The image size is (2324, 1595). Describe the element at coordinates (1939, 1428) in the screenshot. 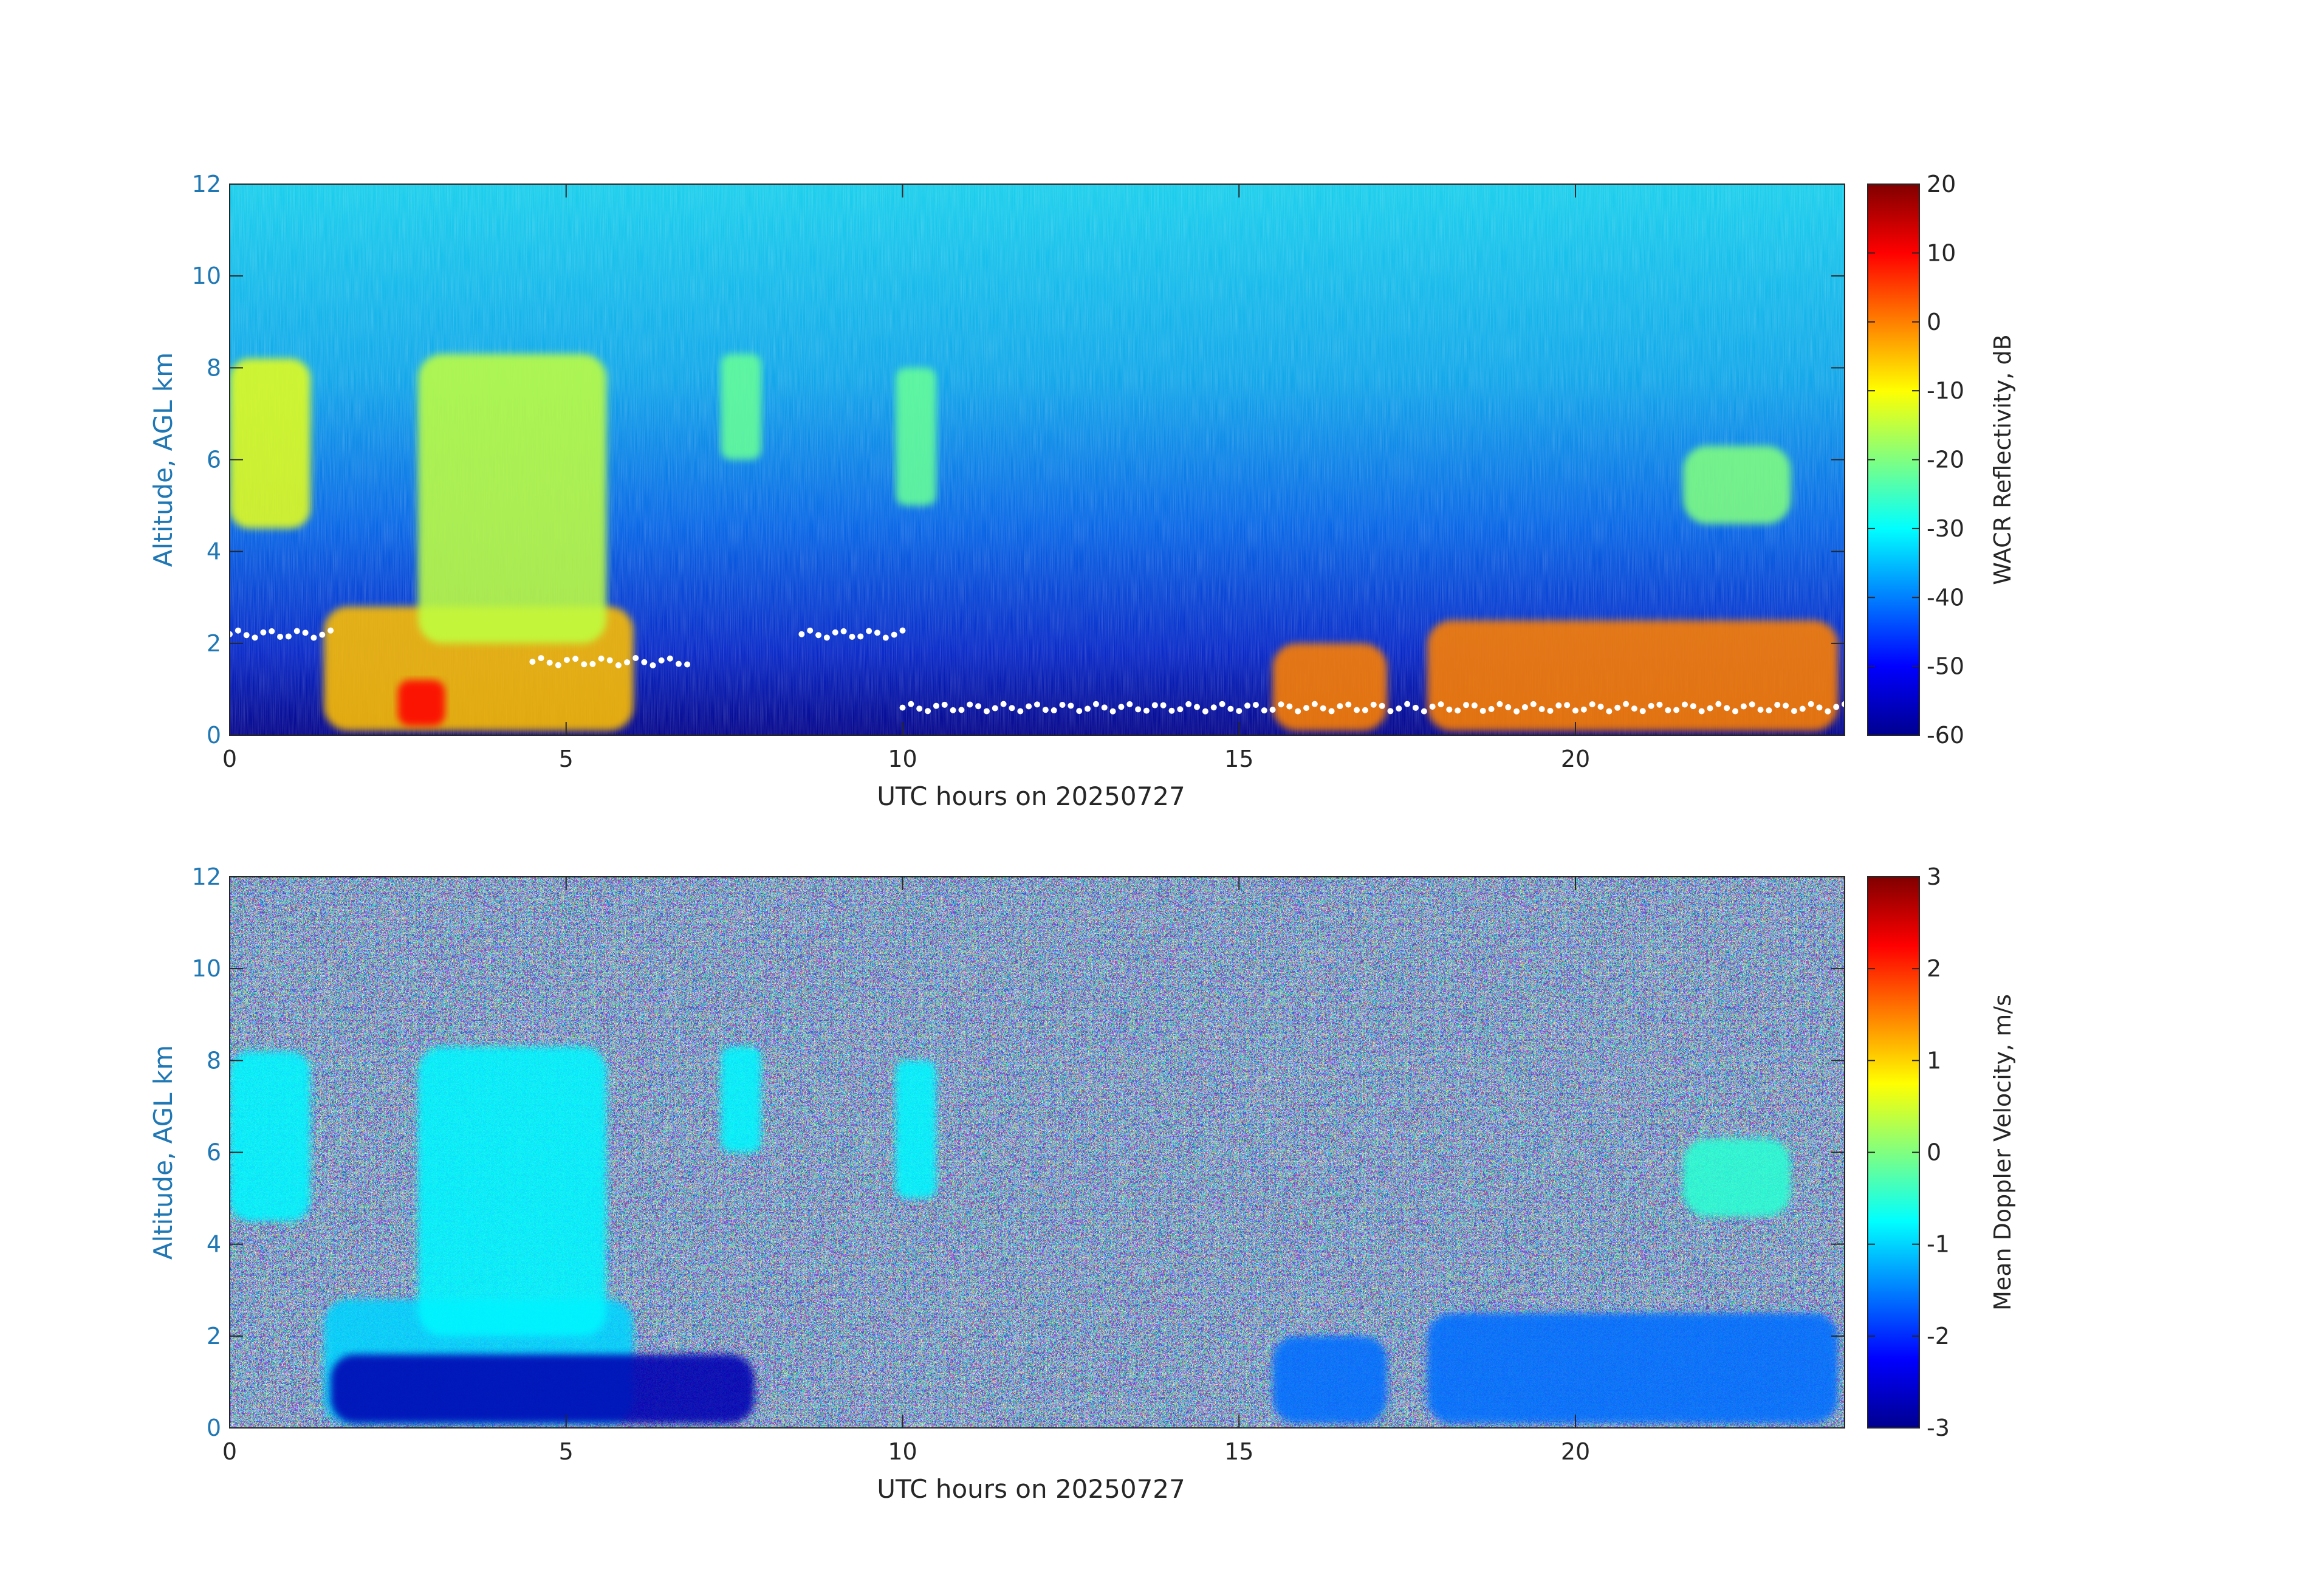

I see `colorbar-tick-label: -3` at that location.